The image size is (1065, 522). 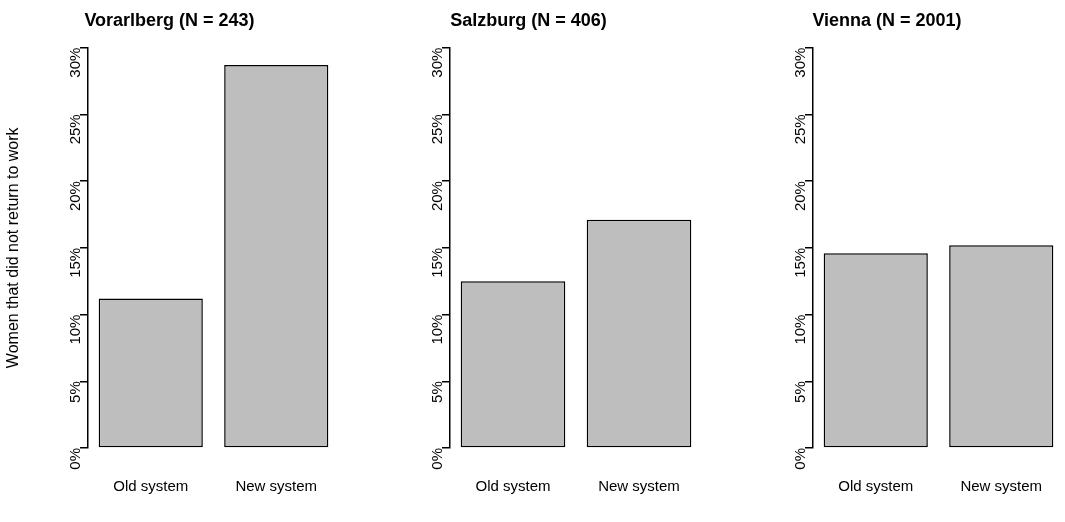 I want to click on chart-title: Salzburg (N = 406), so click(x=528, y=19).